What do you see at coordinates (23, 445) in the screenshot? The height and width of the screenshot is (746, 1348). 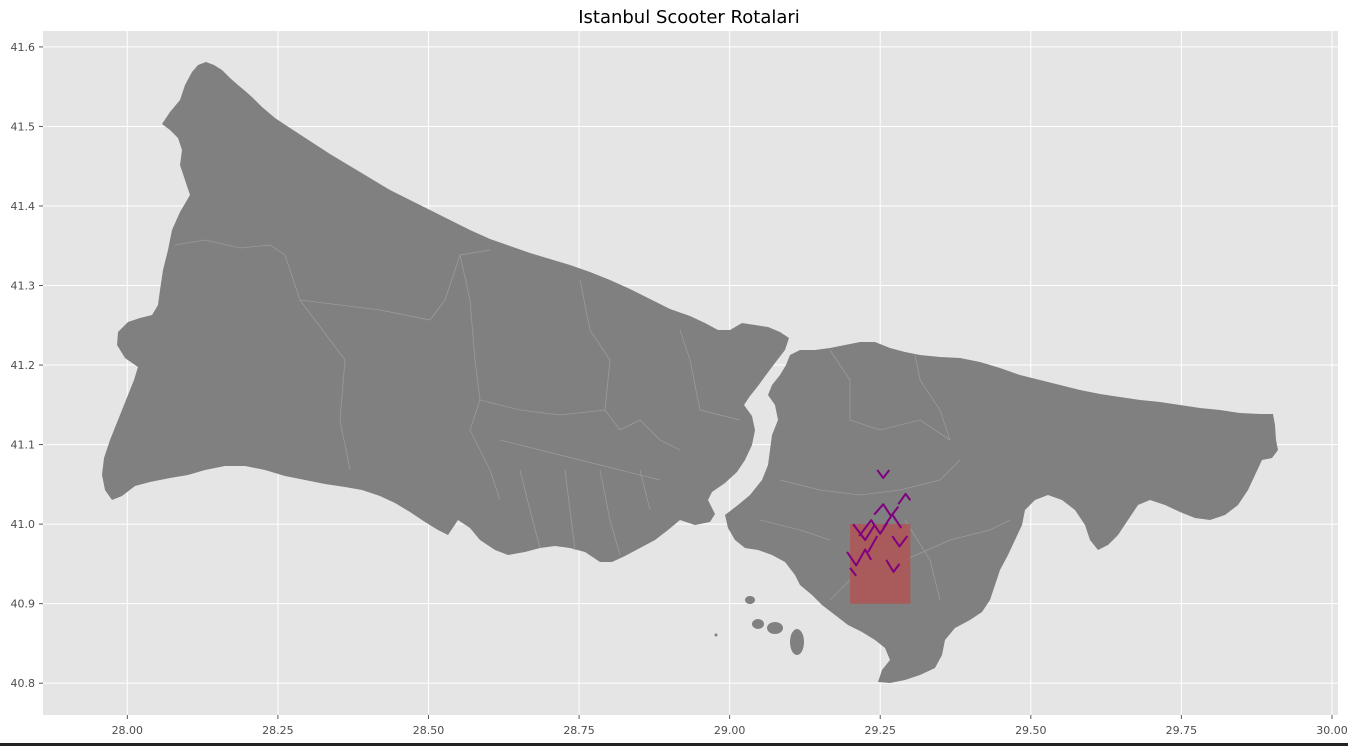 I see `y-tick-label: 41.1` at bounding box center [23, 445].